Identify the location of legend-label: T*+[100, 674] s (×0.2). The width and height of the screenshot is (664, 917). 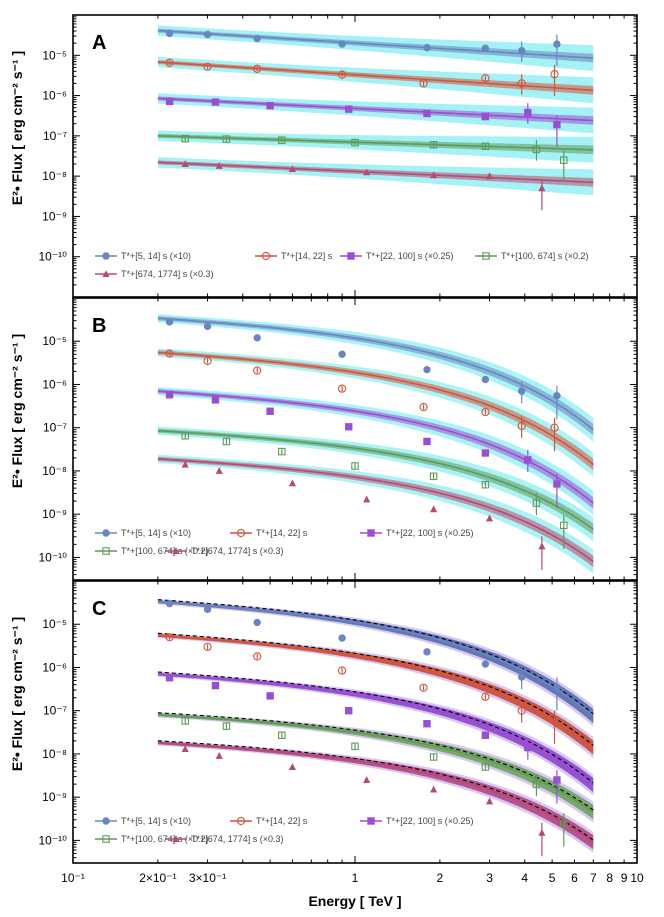
(165, 551).